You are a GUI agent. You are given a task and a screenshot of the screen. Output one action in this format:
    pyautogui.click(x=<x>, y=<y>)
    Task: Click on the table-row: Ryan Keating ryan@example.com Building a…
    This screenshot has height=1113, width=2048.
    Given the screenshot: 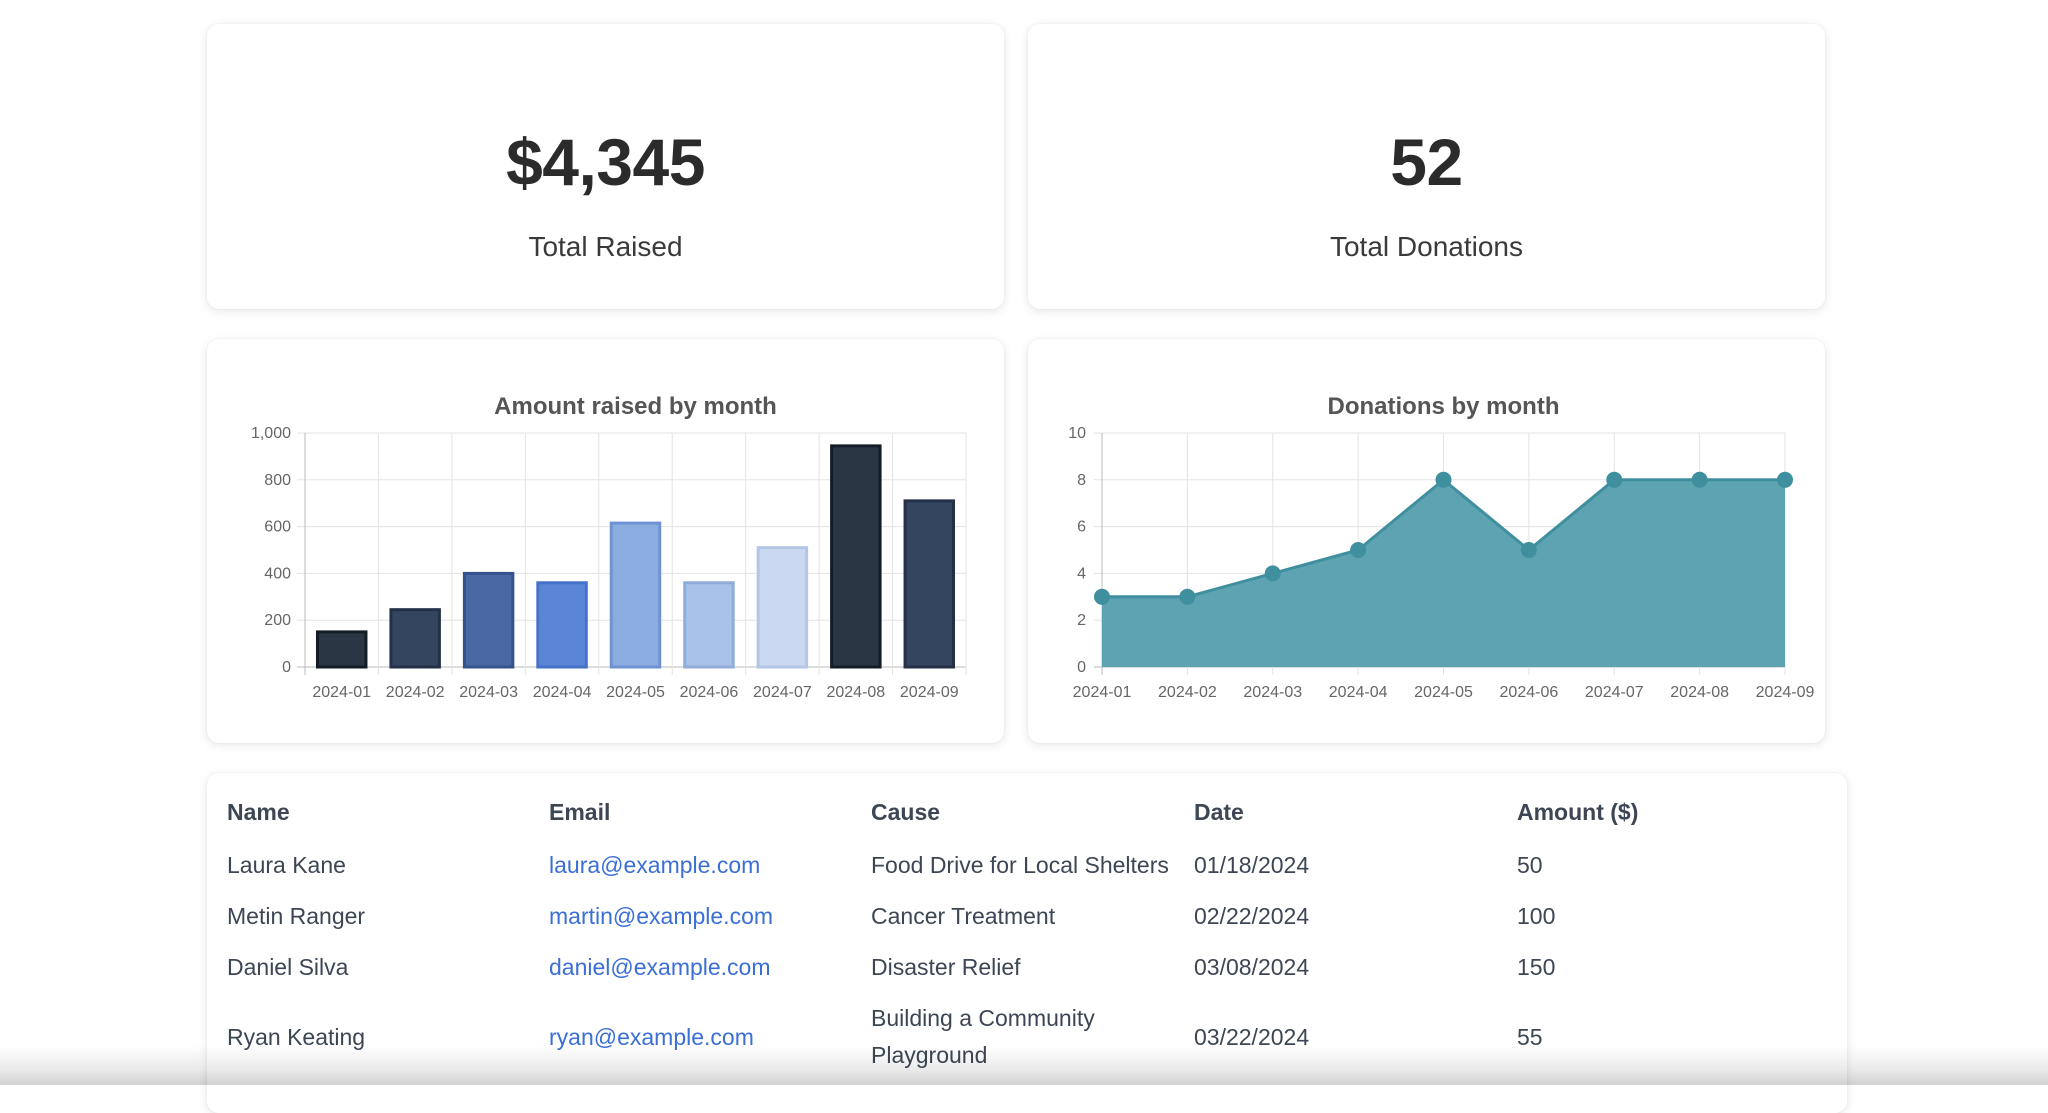 What is the action you would take?
    pyautogui.click(x=1027, y=1037)
    